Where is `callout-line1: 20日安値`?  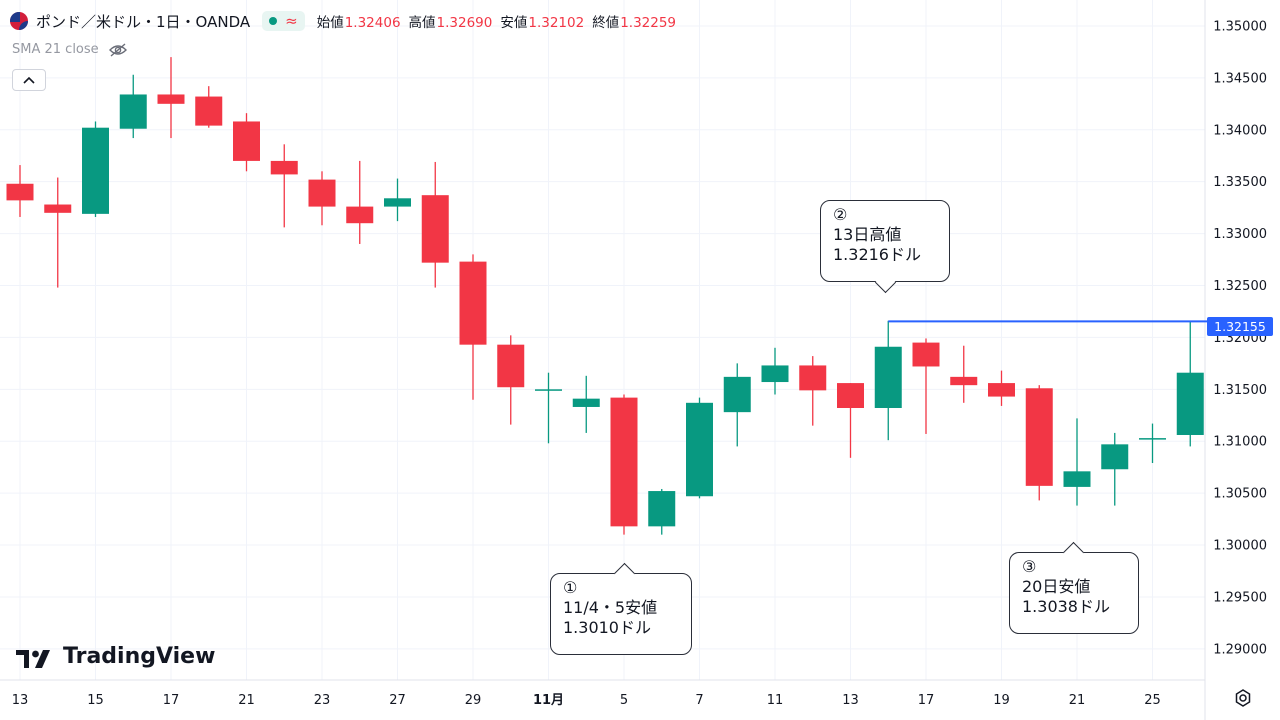
callout-line1: 20日安値 is located at coordinates (1056, 586).